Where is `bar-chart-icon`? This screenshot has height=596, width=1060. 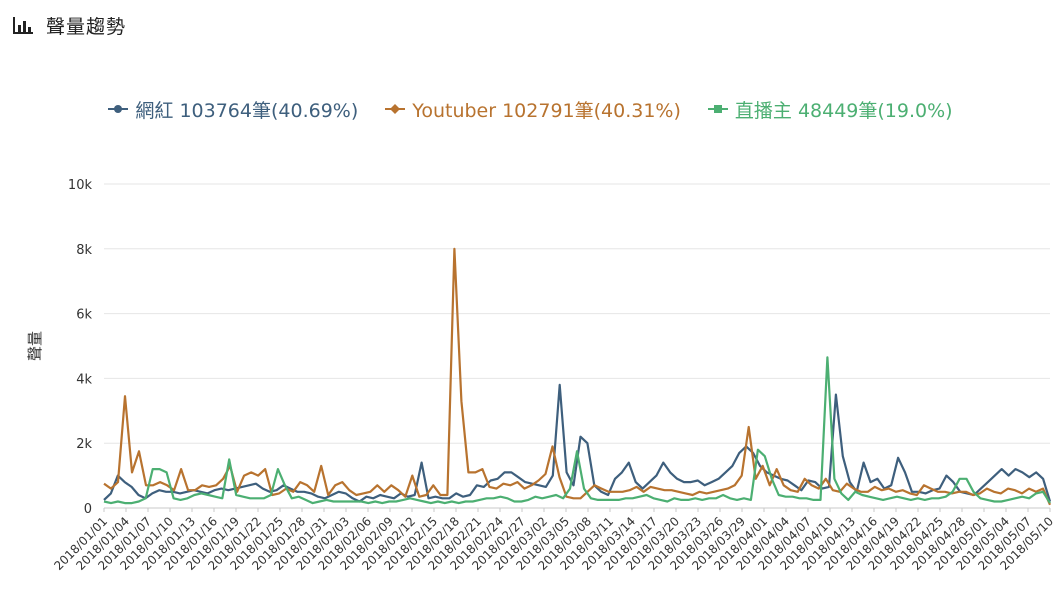 bar-chart-icon is located at coordinates (23, 25).